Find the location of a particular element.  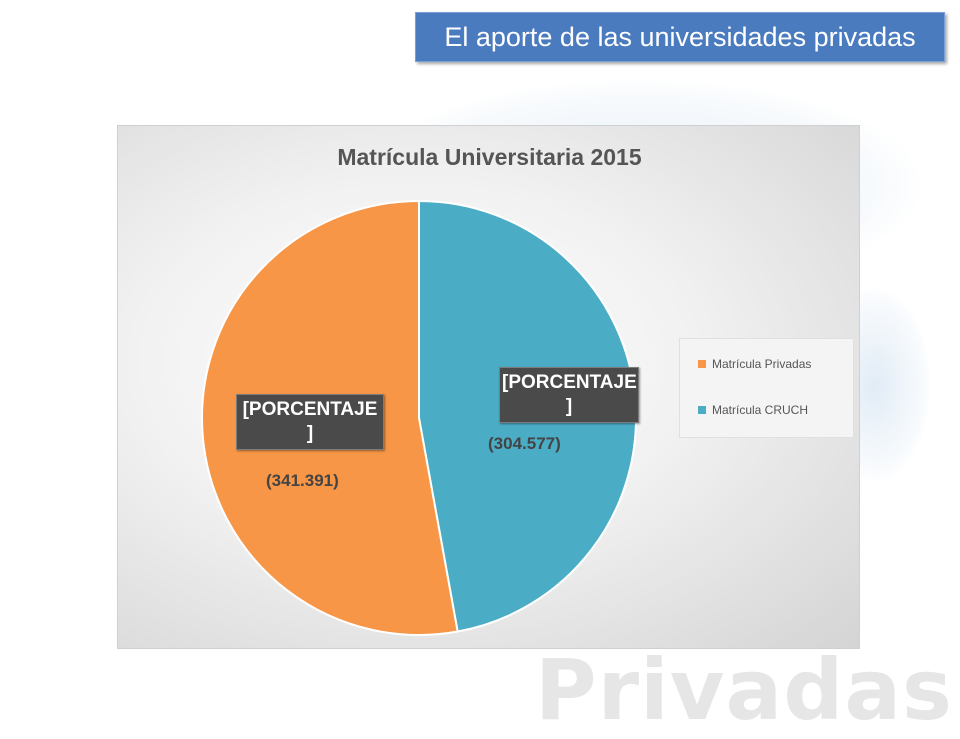

data-value-privadas: (341.391) is located at coordinates (302, 480).